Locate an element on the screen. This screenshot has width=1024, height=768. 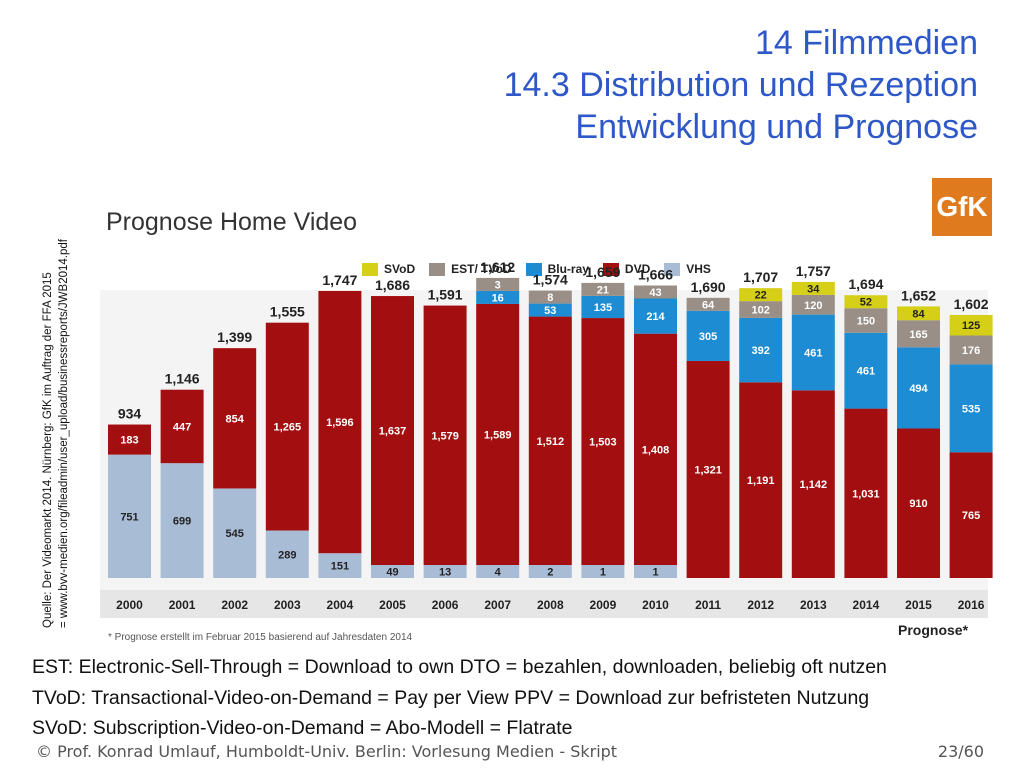
bar-vhs-2004 is located at coordinates (340, 565).